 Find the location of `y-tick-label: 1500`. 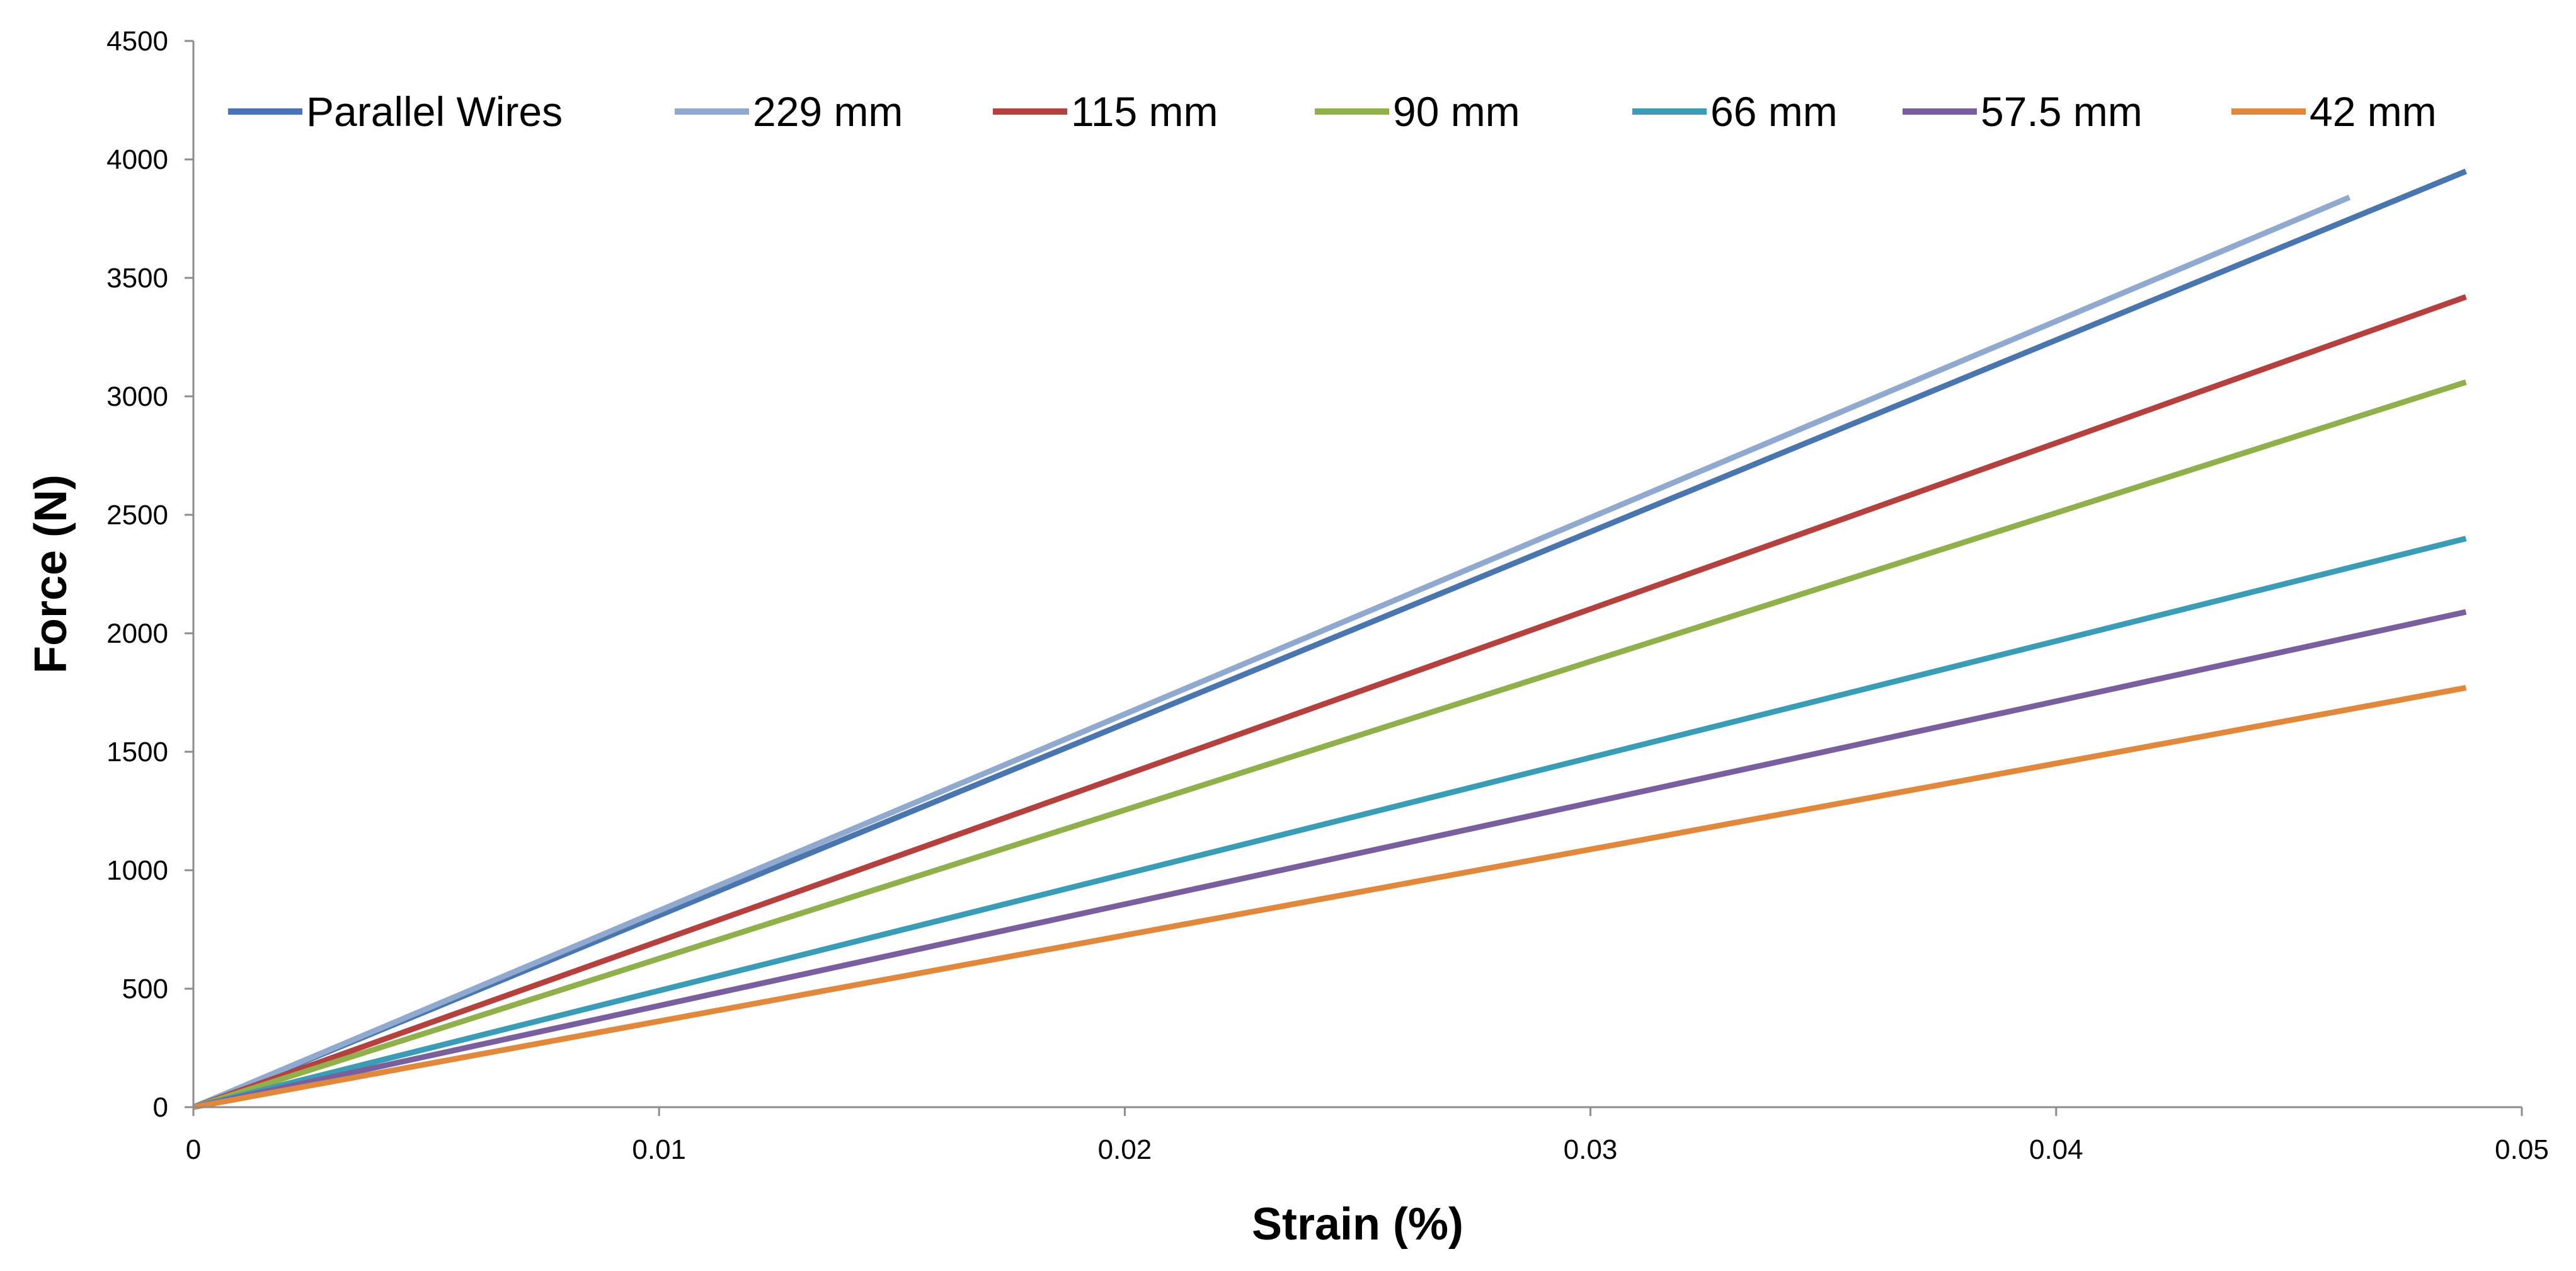

y-tick-label: 1500 is located at coordinates (137, 752).